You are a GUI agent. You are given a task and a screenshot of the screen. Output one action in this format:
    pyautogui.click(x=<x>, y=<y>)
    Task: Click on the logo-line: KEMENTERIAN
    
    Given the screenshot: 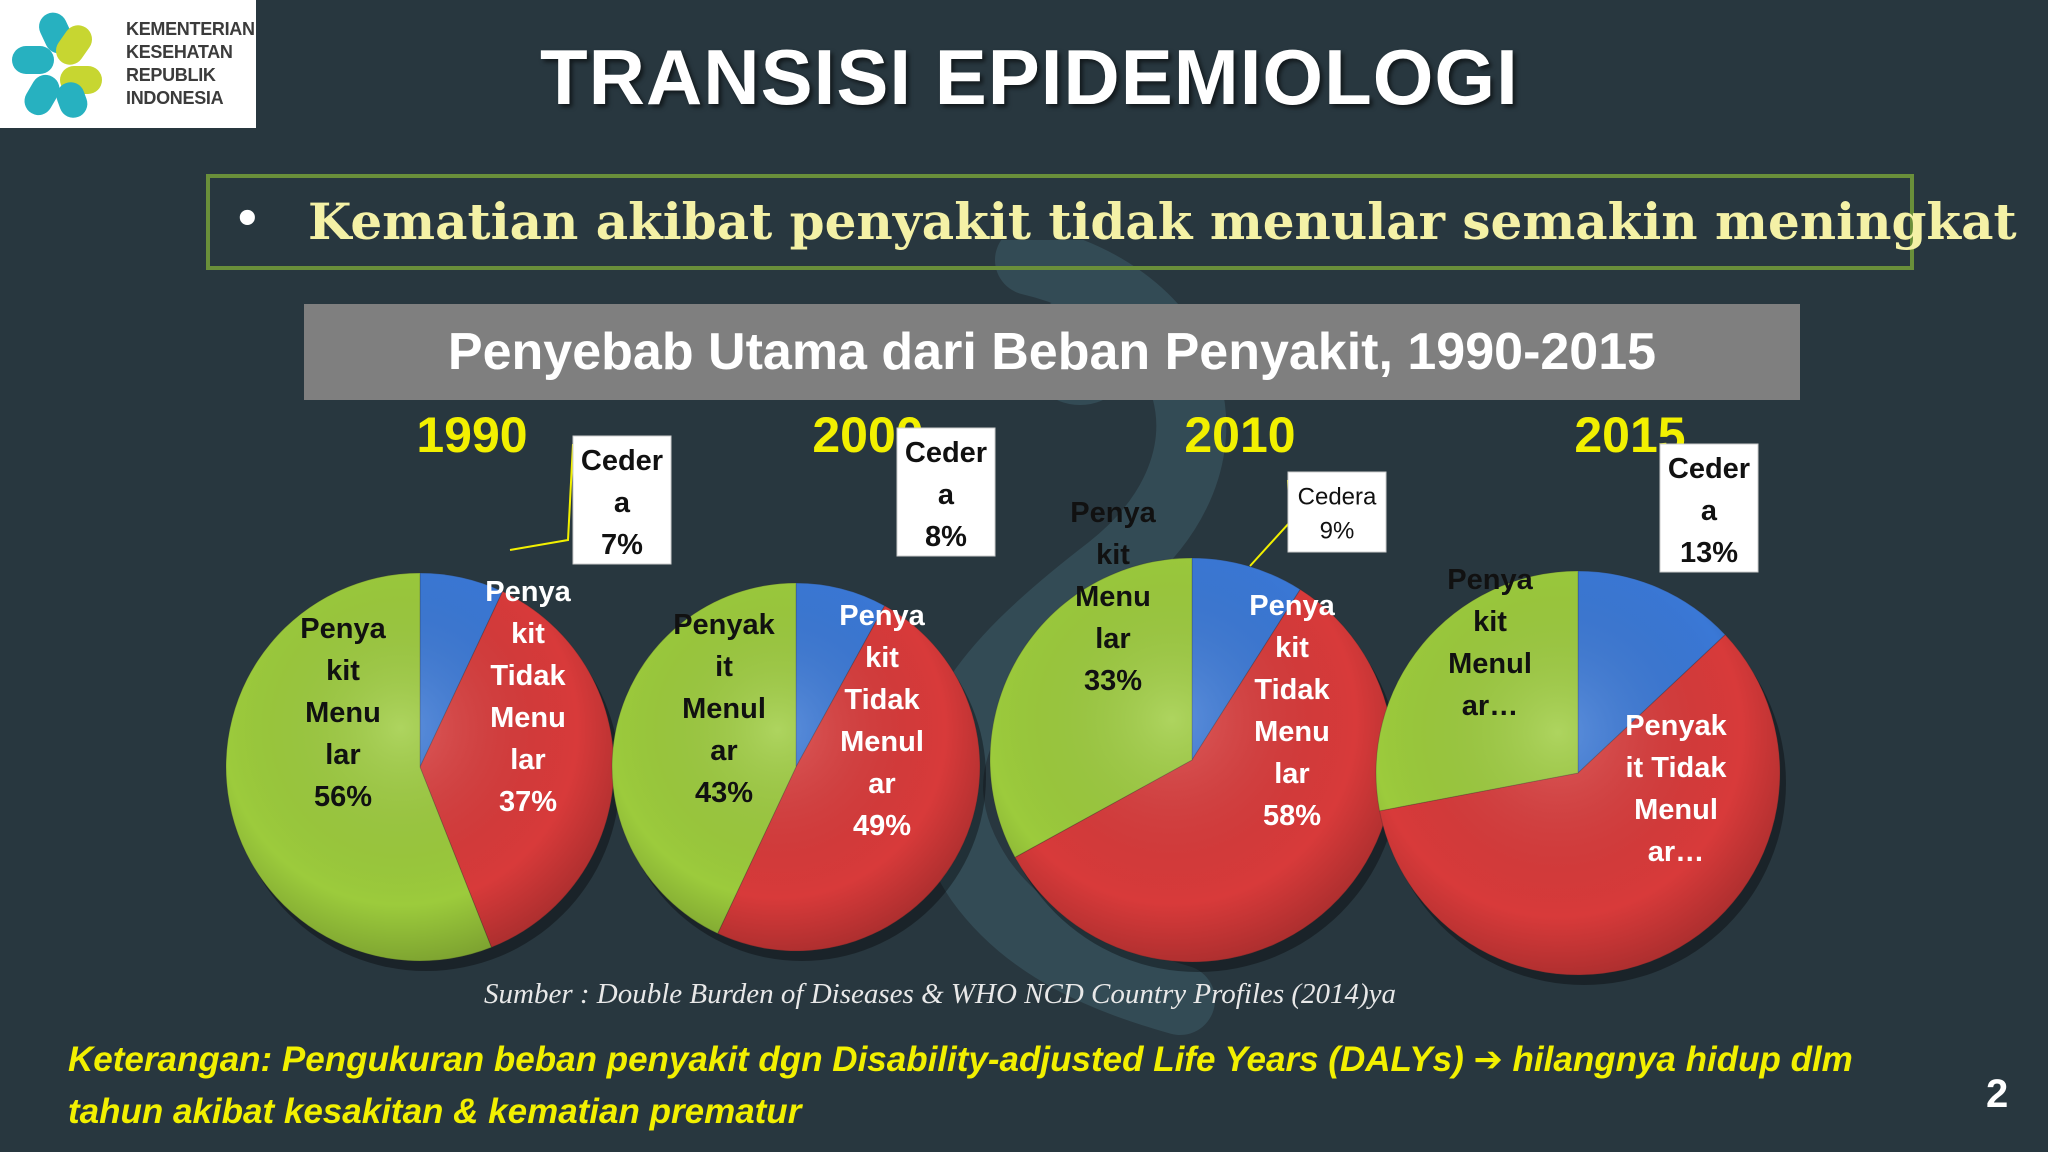 What is the action you would take?
    pyautogui.click(x=190, y=29)
    